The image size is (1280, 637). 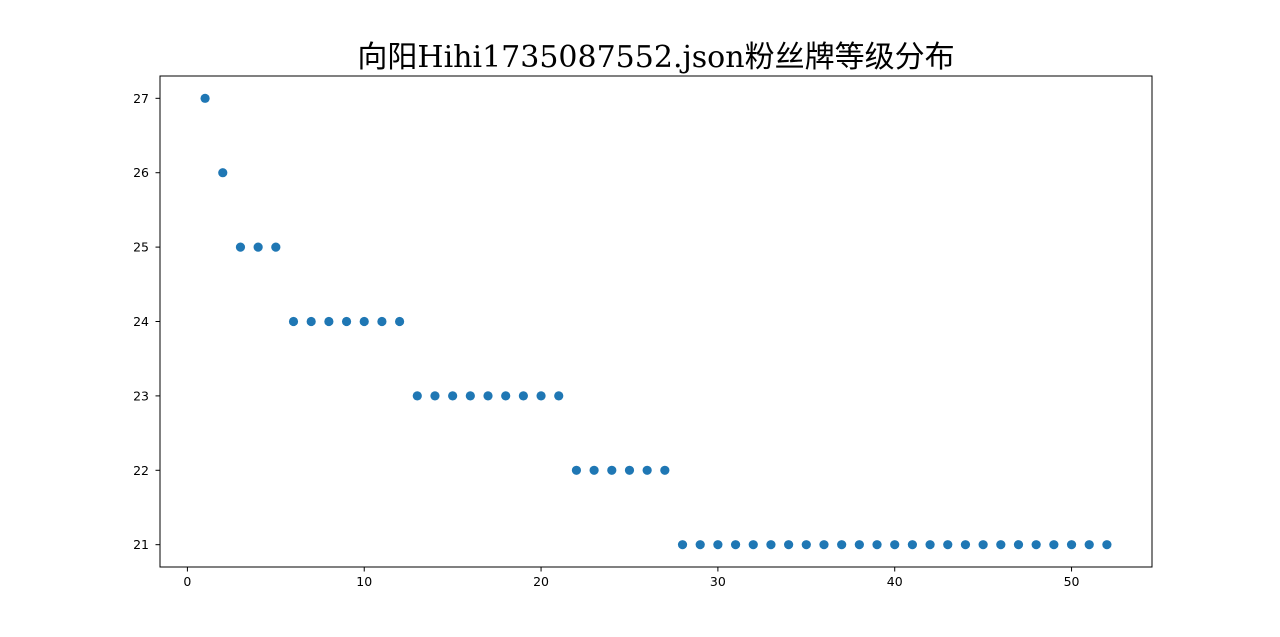 What do you see at coordinates (141, 544) in the screenshot?
I see `y-tick-label: 21` at bounding box center [141, 544].